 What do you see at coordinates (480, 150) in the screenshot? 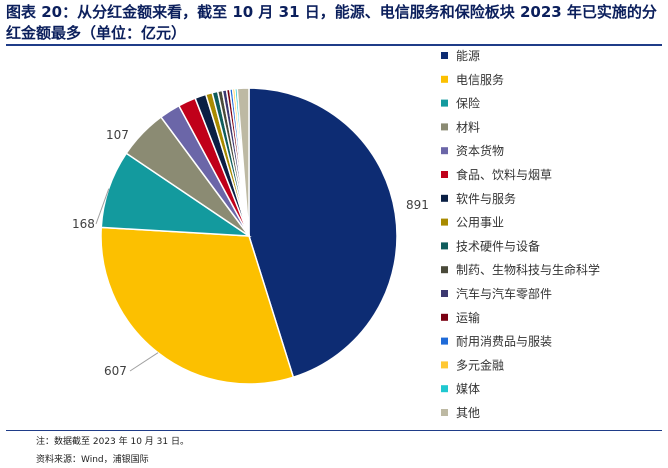
I see `legend-label: 资本货物` at bounding box center [480, 150].